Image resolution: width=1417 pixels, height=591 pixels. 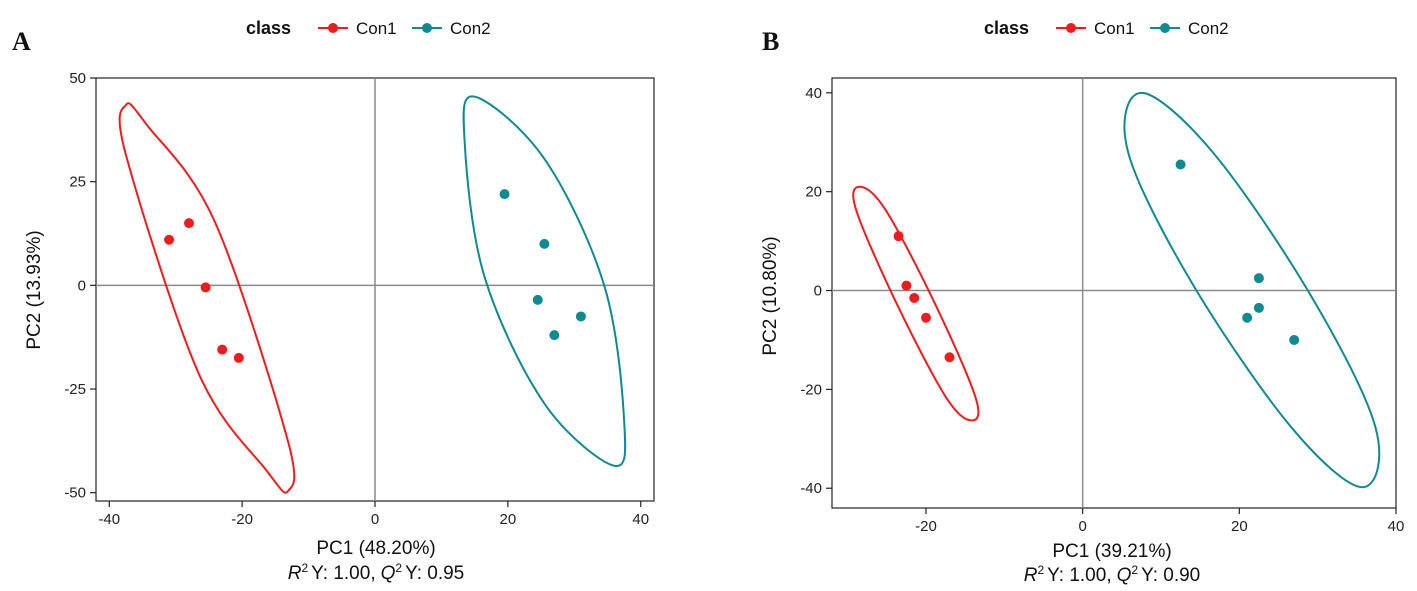 What do you see at coordinates (375, 548) in the screenshot?
I see `x-axis-label: PC1 (48.20%)` at bounding box center [375, 548].